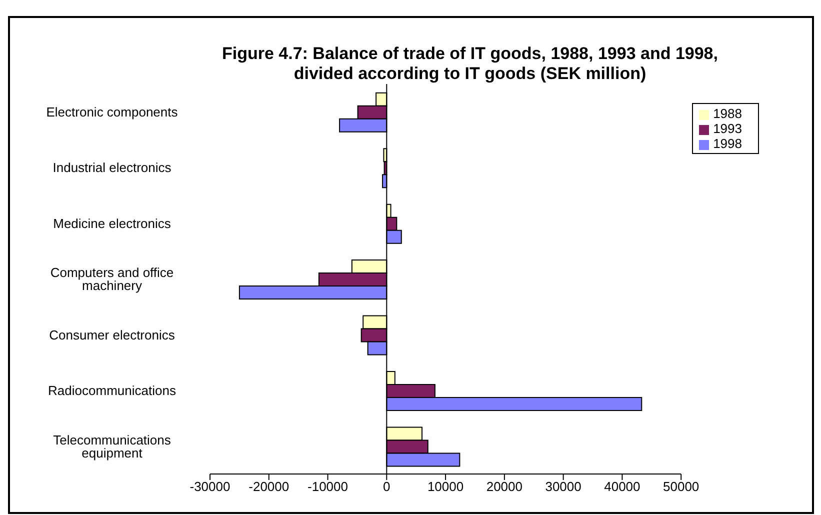 The width and height of the screenshot is (821, 515). What do you see at coordinates (112, 223) in the screenshot?
I see `y-tick-label: Medicine electronics` at bounding box center [112, 223].